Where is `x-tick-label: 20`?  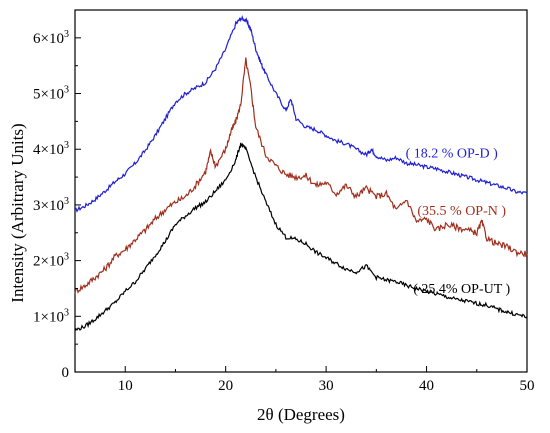 x-tick-label: 20 is located at coordinates (225, 386).